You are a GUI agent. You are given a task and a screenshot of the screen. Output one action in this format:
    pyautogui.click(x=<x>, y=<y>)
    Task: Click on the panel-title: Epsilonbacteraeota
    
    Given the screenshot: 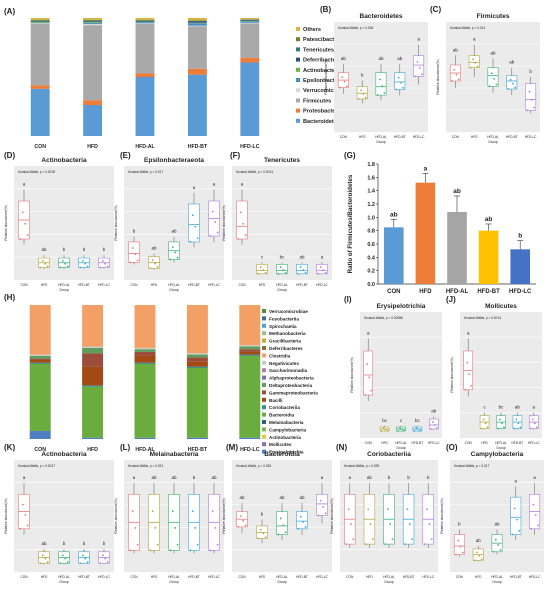 What is the action you would take?
    pyautogui.click(x=174, y=160)
    